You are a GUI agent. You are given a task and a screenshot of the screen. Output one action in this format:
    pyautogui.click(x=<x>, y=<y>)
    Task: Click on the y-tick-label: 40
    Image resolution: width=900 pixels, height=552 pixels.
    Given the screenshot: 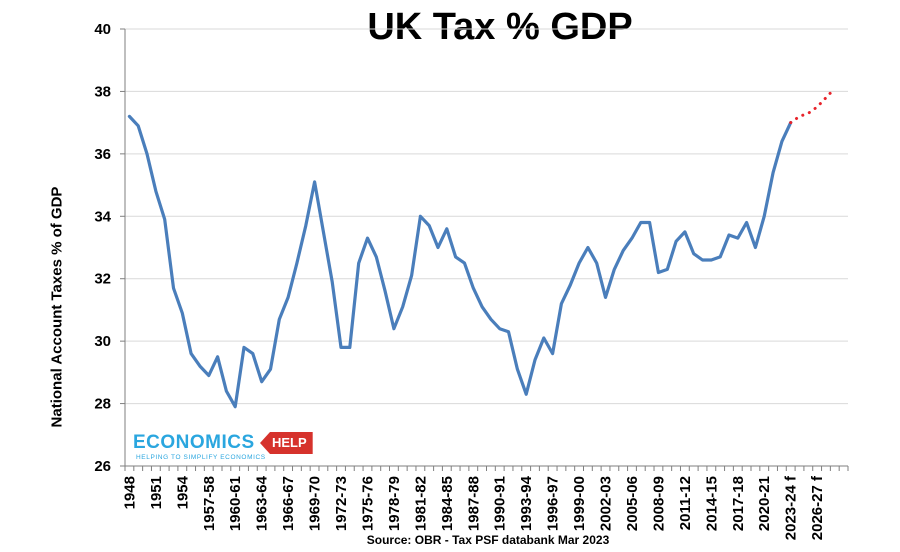 What is the action you would take?
    pyautogui.click(x=102, y=29)
    